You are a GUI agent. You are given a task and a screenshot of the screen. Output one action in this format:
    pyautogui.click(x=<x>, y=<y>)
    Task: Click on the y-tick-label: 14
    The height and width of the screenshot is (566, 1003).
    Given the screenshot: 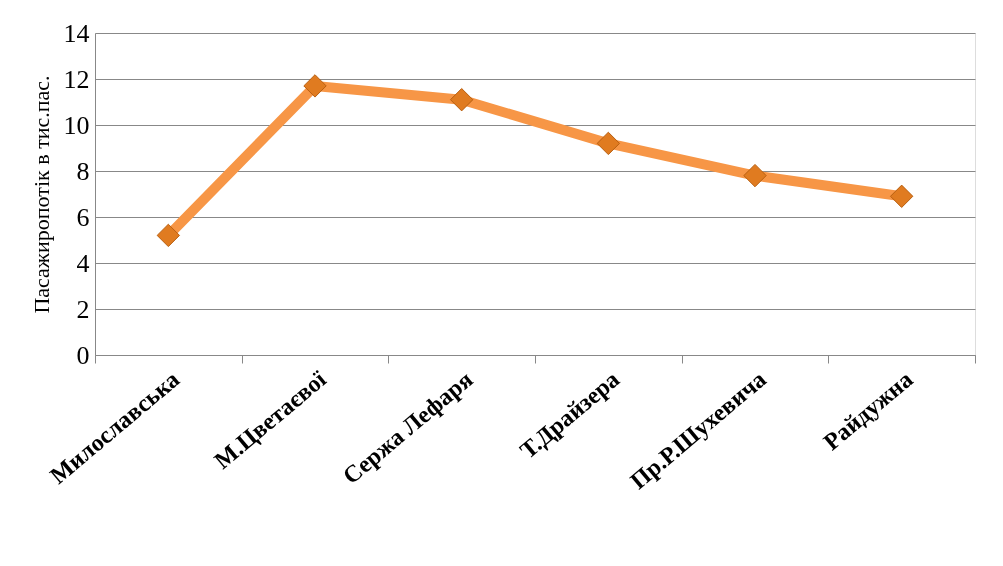 What is the action you would take?
    pyautogui.click(x=76, y=33)
    